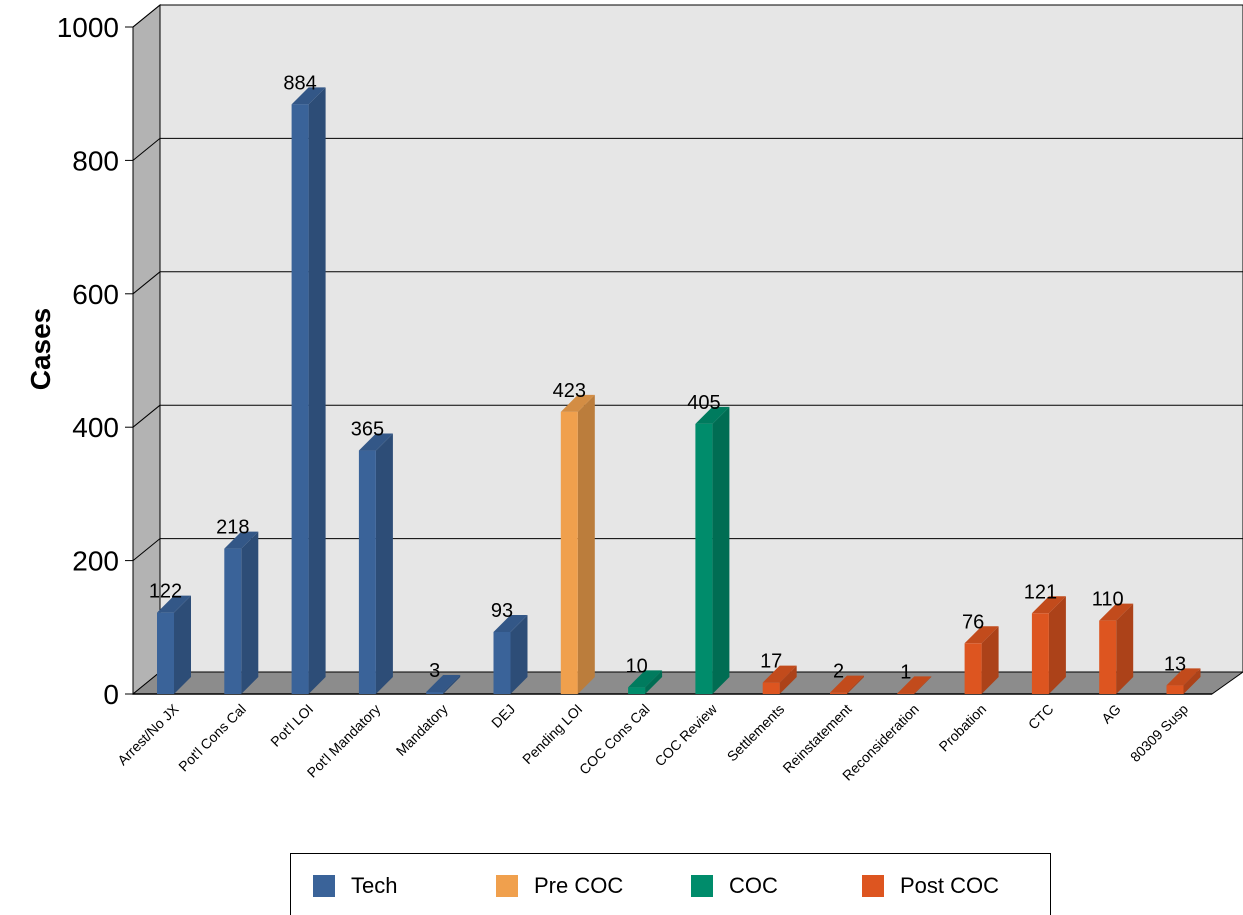  I want to click on data-label: 76, so click(973, 622).